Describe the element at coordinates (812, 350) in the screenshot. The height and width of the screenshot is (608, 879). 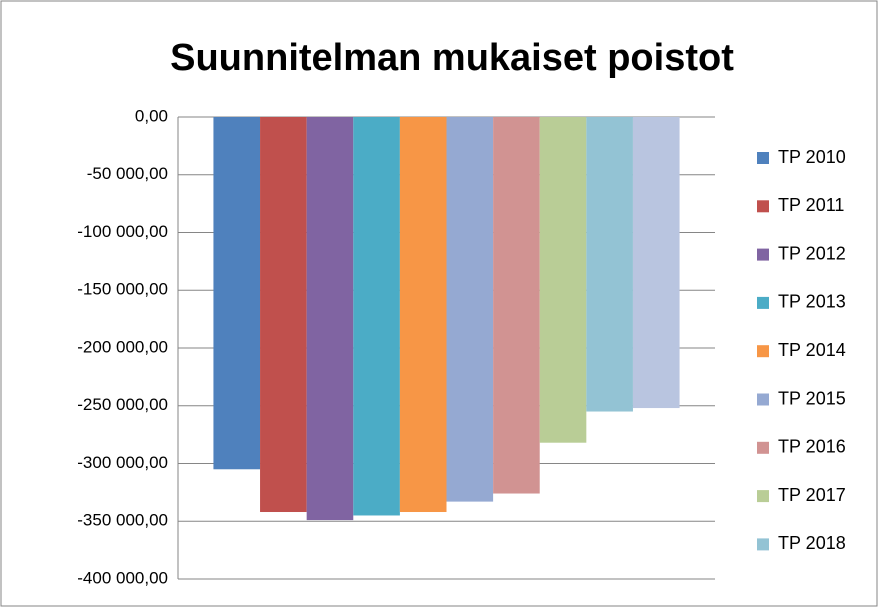
I see `legend-label: TP 2014` at that location.